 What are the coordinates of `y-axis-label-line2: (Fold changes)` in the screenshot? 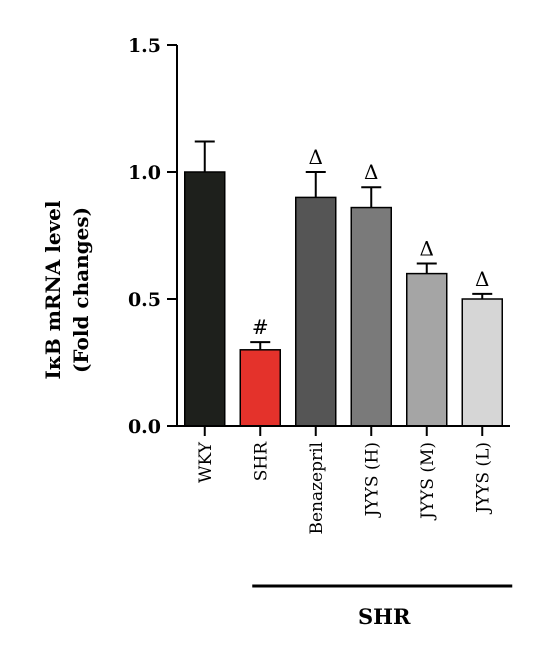 It's located at (81, 290).